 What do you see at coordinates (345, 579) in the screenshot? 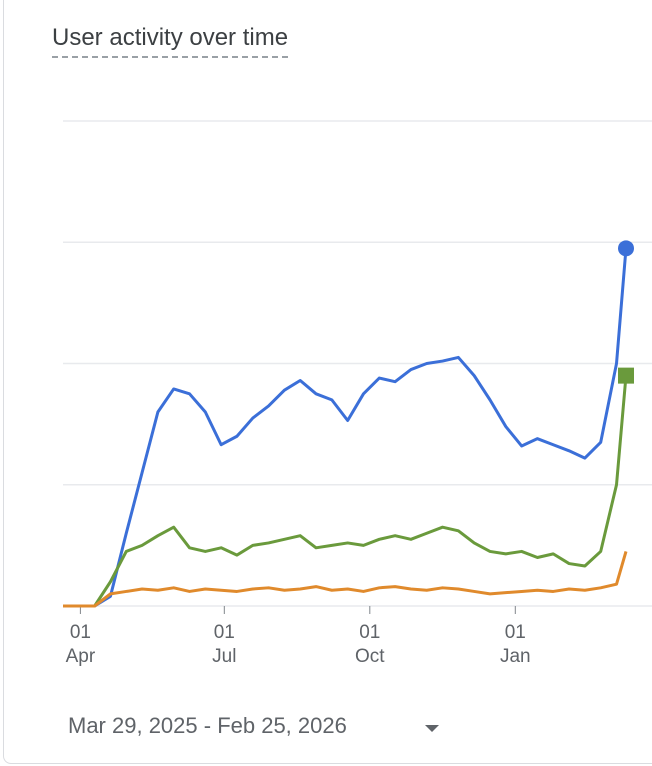
I see `series-line` at bounding box center [345, 579].